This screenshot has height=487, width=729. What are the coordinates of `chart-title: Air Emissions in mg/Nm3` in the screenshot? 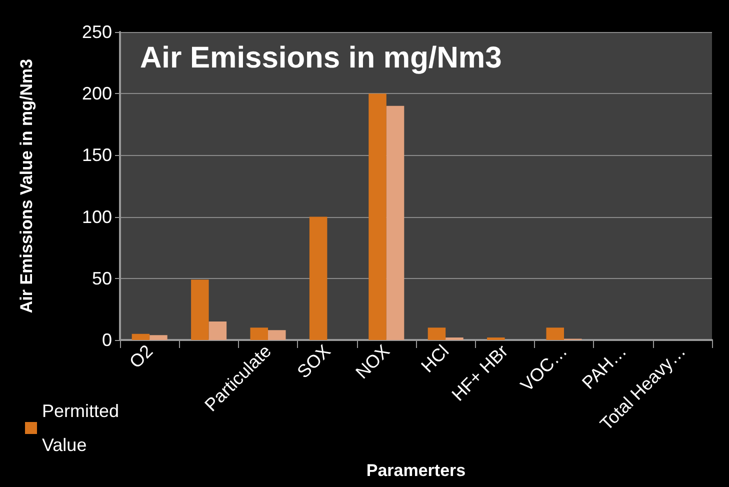 It's located at (321, 58).